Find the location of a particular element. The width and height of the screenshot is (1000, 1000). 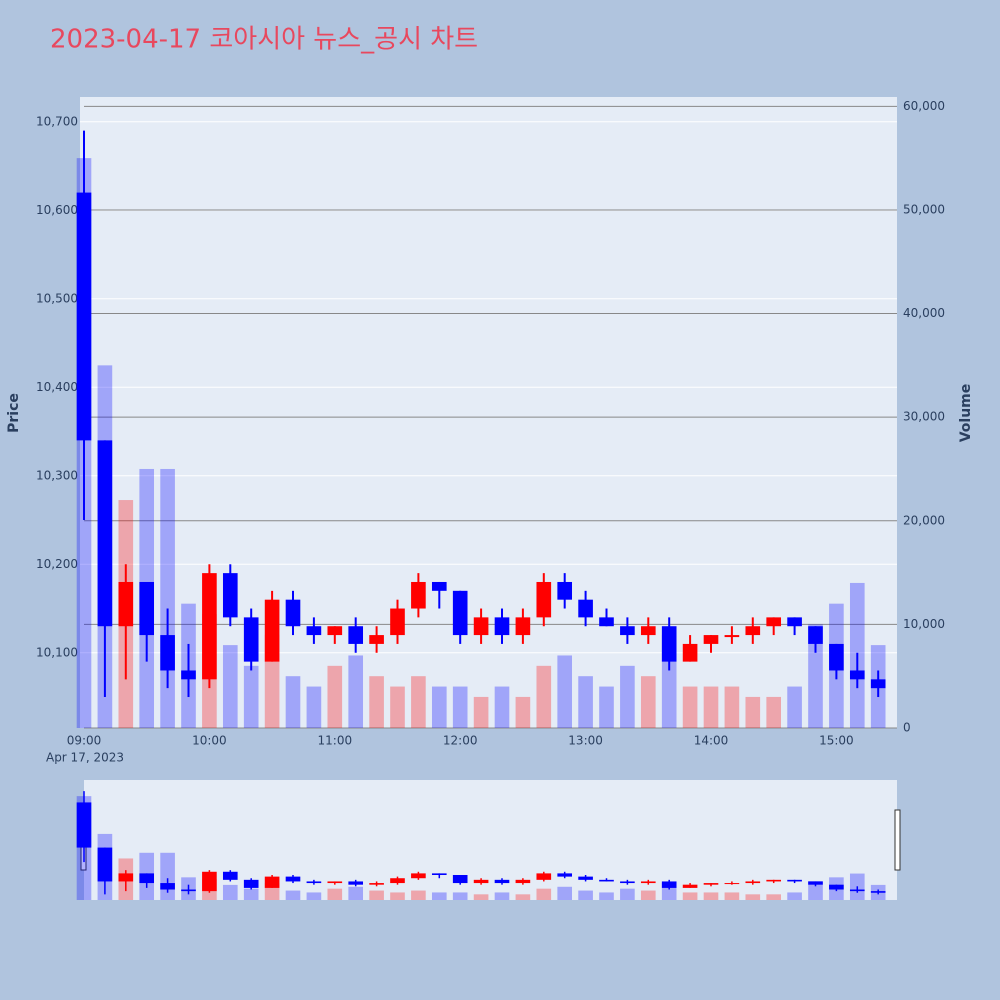

y2-tick-label: 50,000 is located at coordinates (924, 209).